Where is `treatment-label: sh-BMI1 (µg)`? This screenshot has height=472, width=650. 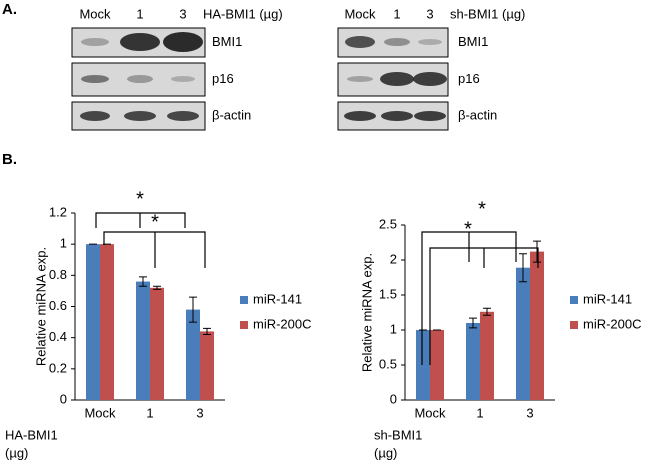
treatment-label: sh-BMI1 (µg) is located at coordinates (487, 13).